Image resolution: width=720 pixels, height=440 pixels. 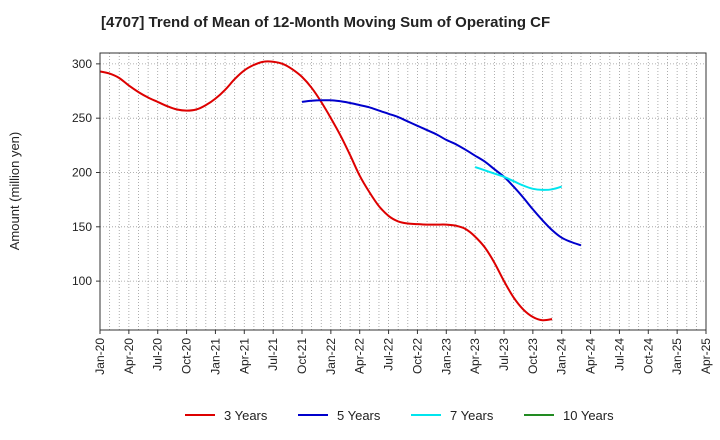 What do you see at coordinates (619, 354) in the screenshot?
I see `x-tick-label: Jul-24` at bounding box center [619, 354].